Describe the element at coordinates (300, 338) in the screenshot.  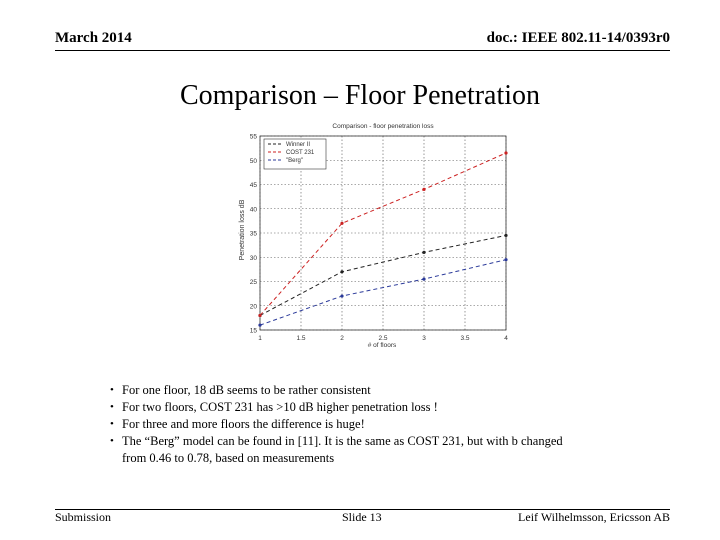
I see `x-tick-label: 1.5` at that location.